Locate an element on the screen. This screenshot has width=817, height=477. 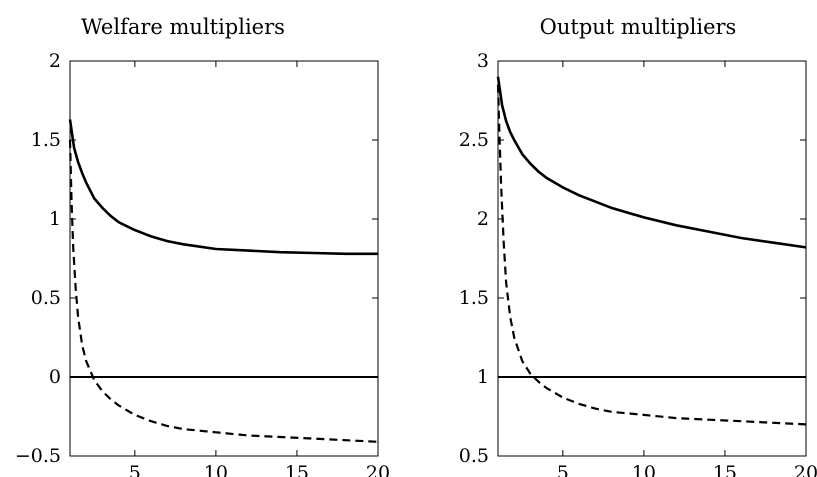
chart-title: Output multipliers is located at coordinates (638, 27).